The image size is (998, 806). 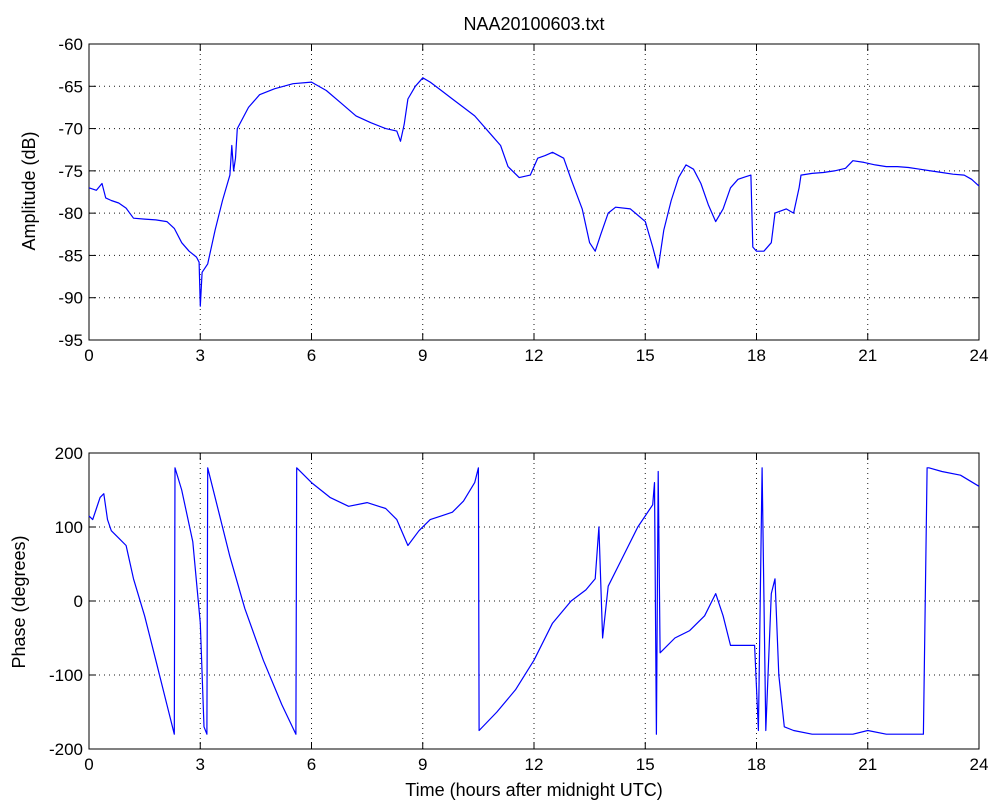 What do you see at coordinates (756, 355) in the screenshot?
I see `amplitude-x-tick-label: 18` at bounding box center [756, 355].